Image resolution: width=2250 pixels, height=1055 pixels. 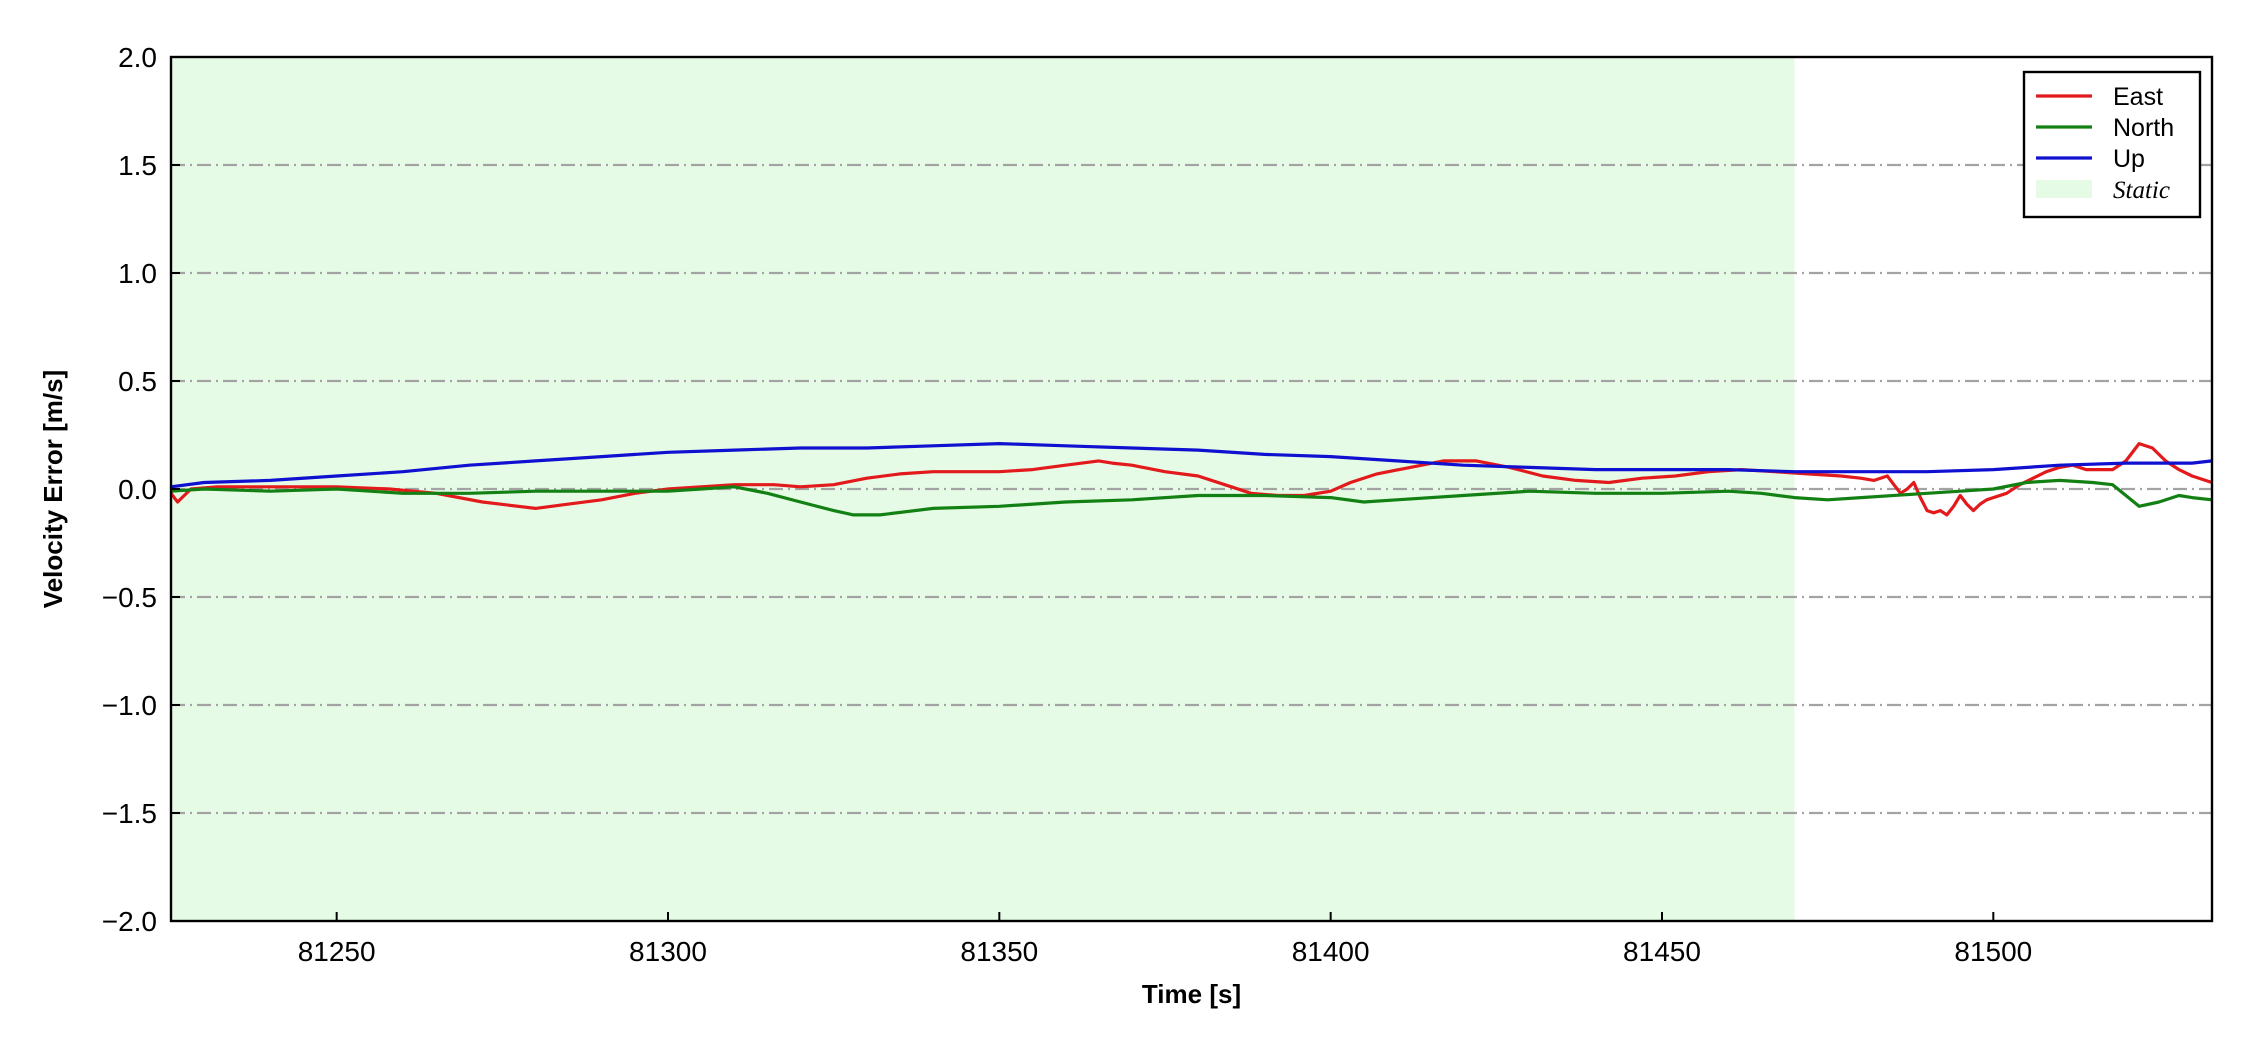 What do you see at coordinates (1191, 497) in the screenshot?
I see `series-line-north` at bounding box center [1191, 497].